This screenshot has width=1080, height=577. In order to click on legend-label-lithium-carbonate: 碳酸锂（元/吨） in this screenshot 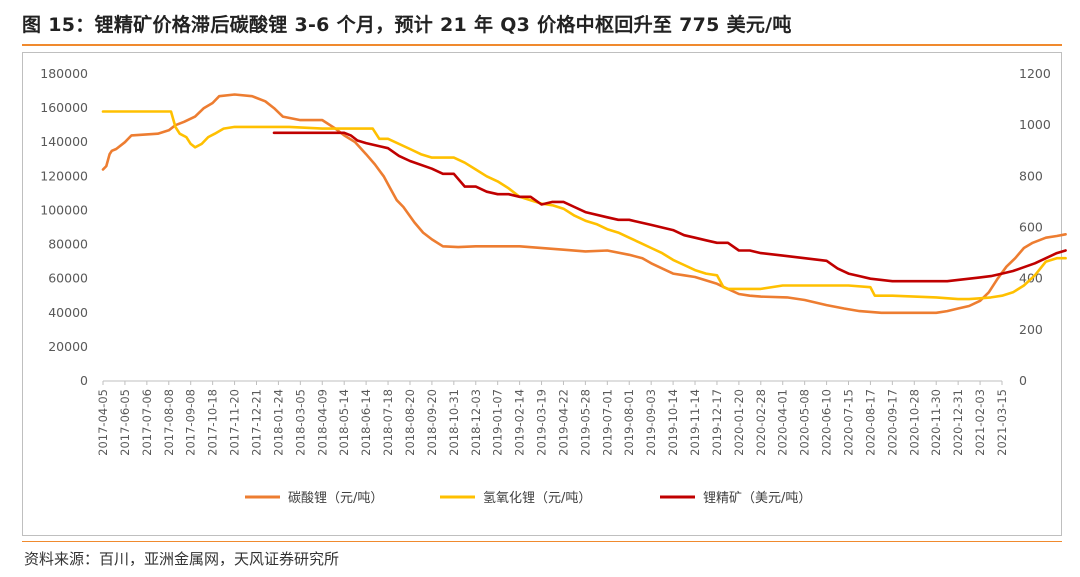, I will do `click(335, 498)`.